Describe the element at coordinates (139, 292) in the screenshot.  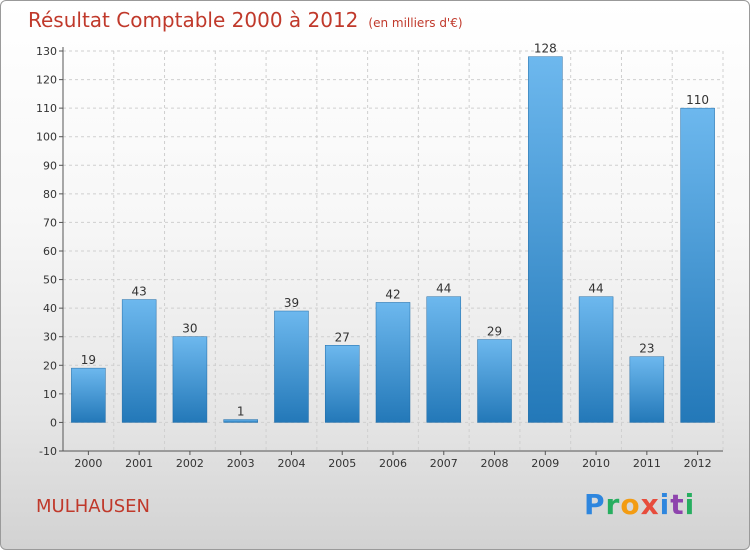
I see `value-label: 43` at that location.